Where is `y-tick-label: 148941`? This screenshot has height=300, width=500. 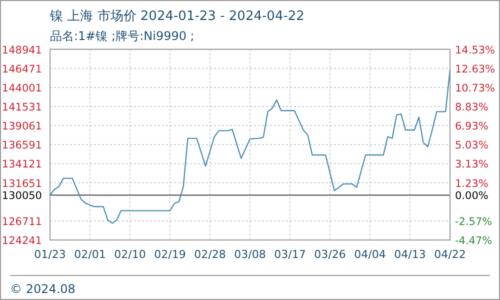 y-tick-label: 148941 is located at coordinates (22, 50).